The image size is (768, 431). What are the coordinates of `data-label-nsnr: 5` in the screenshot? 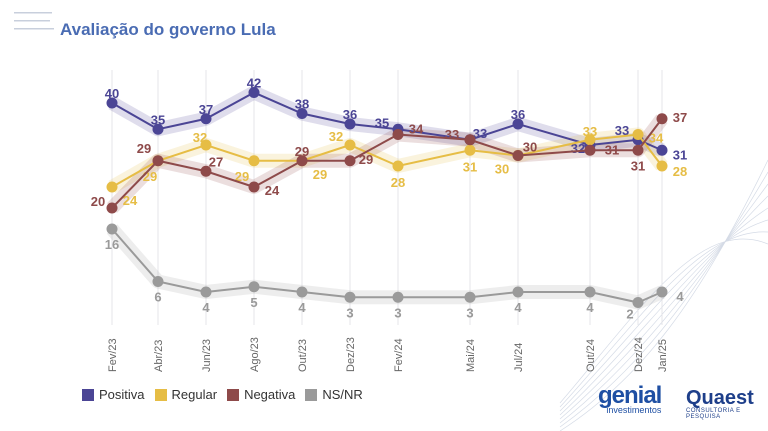 It's located at (253, 302).